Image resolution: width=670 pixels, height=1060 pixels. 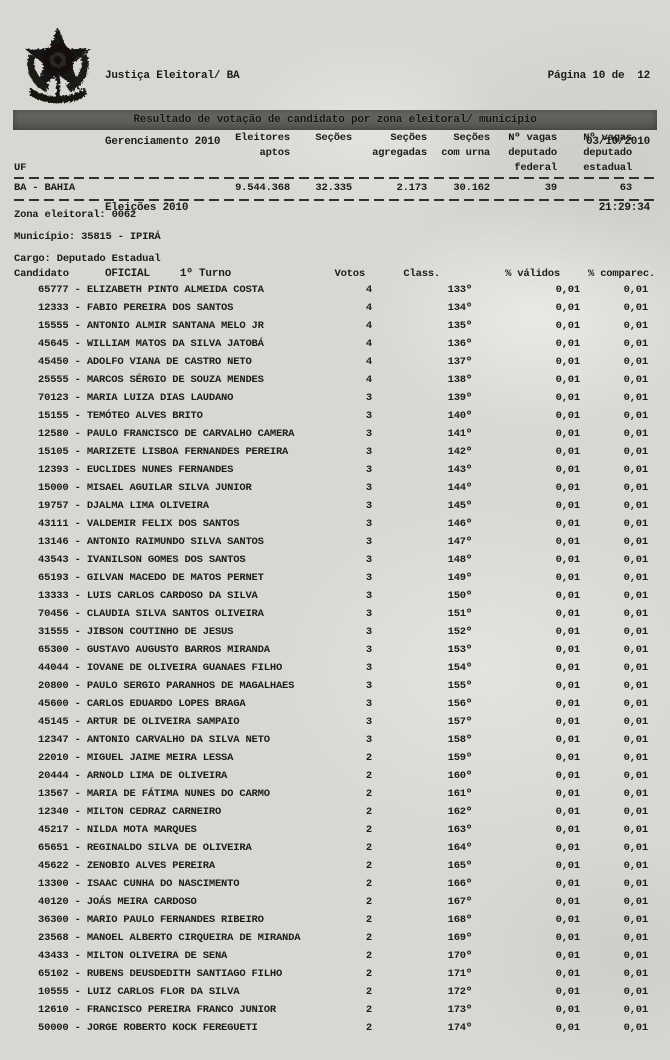 What do you see at coordinates (145, 848) in the screenshot?
I see `candidate-cell: 65651 - REGINALDO SILVA DE OLIVEIRA` at bounding box center [145, 848].